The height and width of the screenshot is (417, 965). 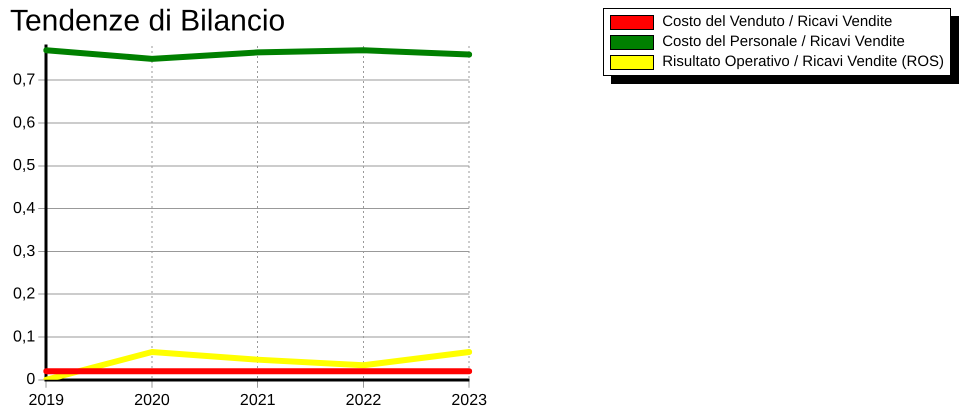 I want to click on y-tick-label: 0,5, so click(x=24, y=165).